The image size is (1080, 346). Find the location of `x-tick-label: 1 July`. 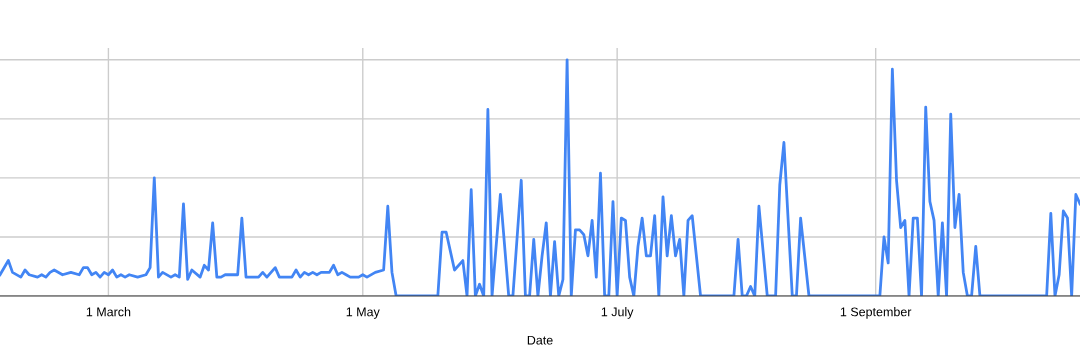

x-tick-label: 1 July is located at coordinates (617, 313).